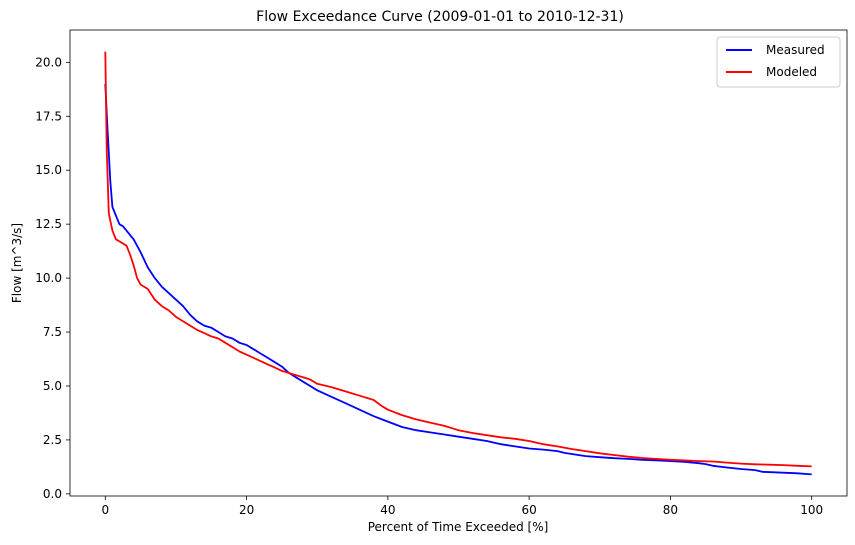 This screenshot has width=855, height=545. I want to click on legend-label-measured: Measured, so click(795, 50).